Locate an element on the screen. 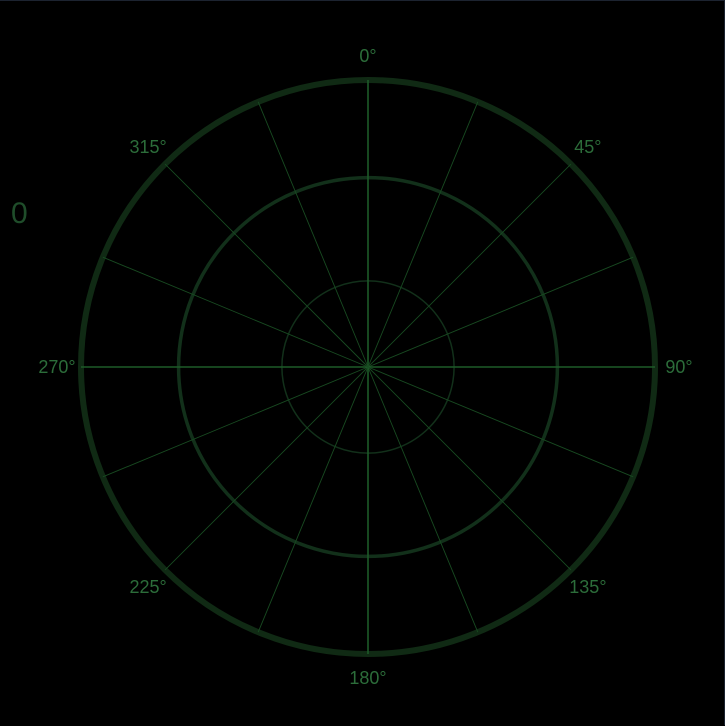 The width and height of the screenshot is (725, 726). bearing-label: 45° is located at coordinates (587, 147).